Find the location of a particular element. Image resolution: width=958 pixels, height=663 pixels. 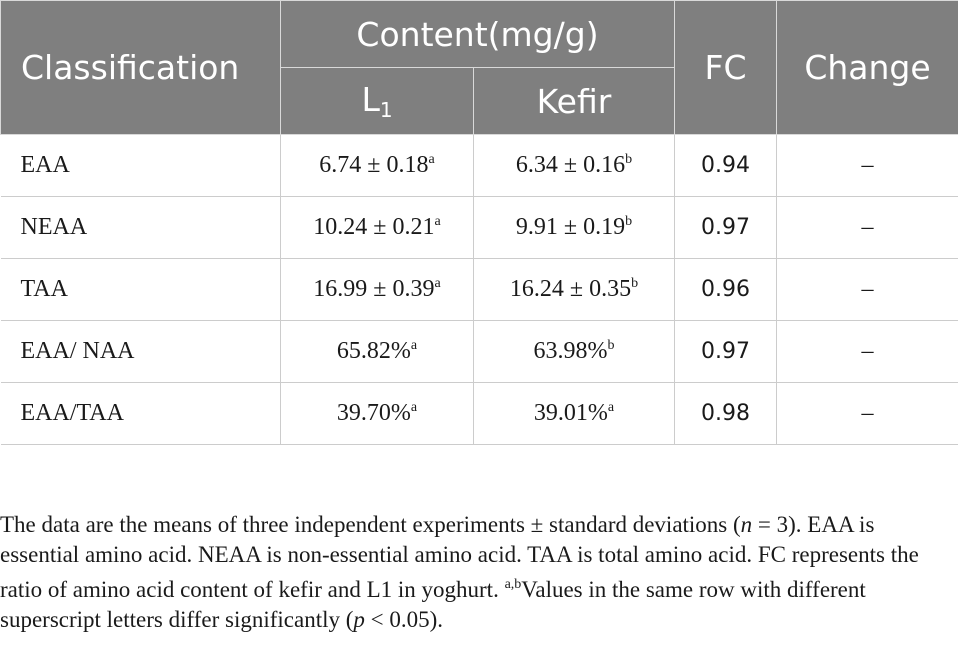

cell-fc: 0.96 is located at coordinates (725, 289).